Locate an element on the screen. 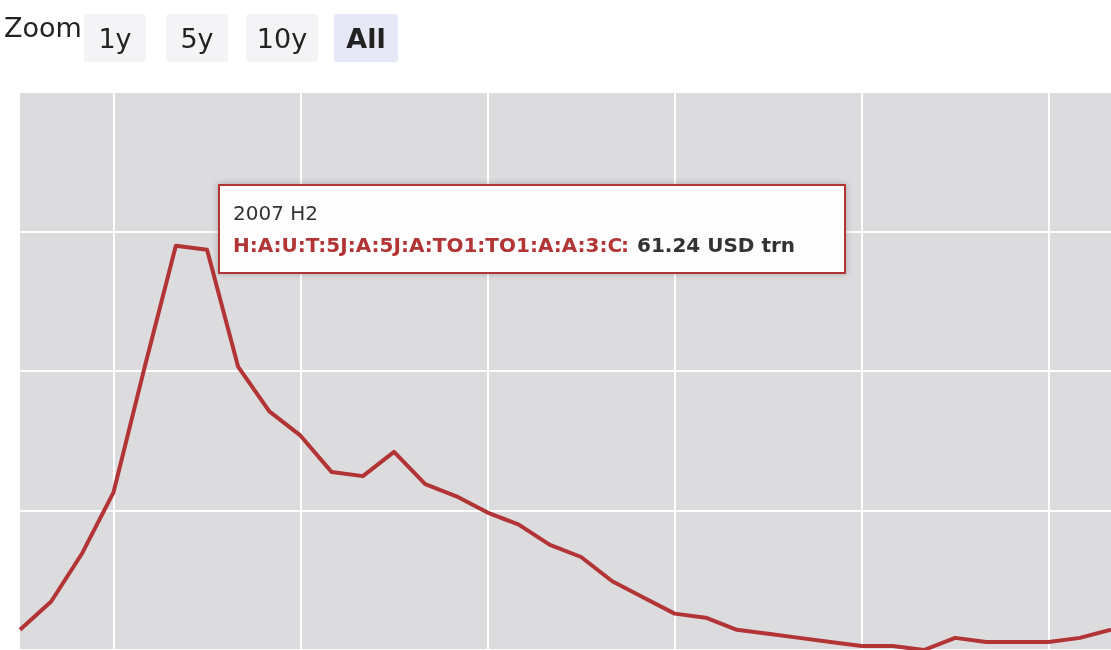 The image size is (1111, 650). text: 2007 H2 is located at coordinates (276, 213).